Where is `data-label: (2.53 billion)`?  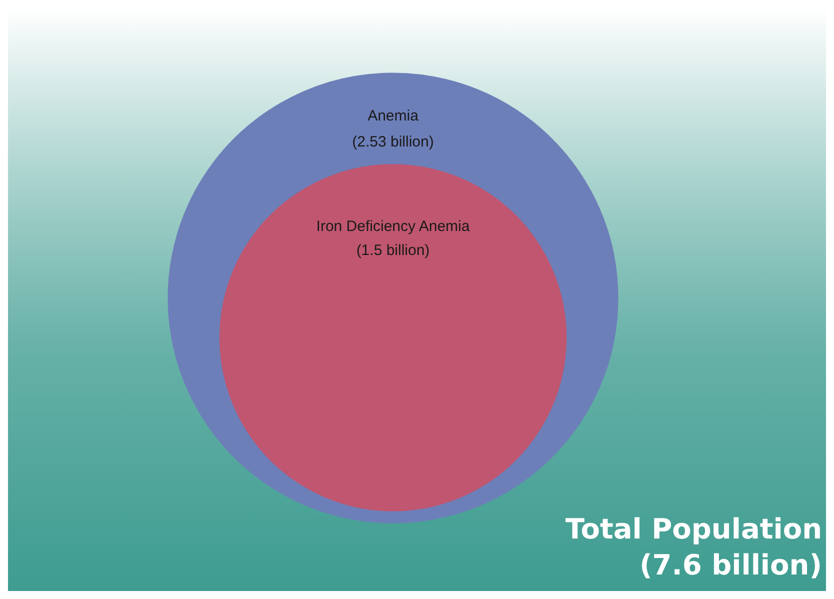
data-label: (2.53 billion) is located at coordinates (393, 142).